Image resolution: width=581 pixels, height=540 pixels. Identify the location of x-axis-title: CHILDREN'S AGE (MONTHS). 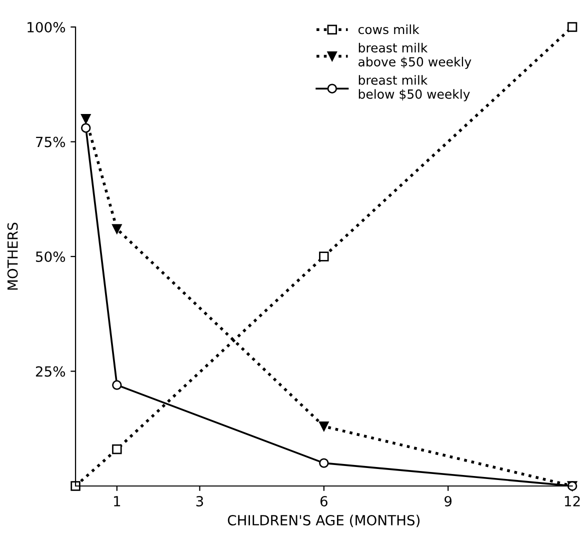
(324, 521).